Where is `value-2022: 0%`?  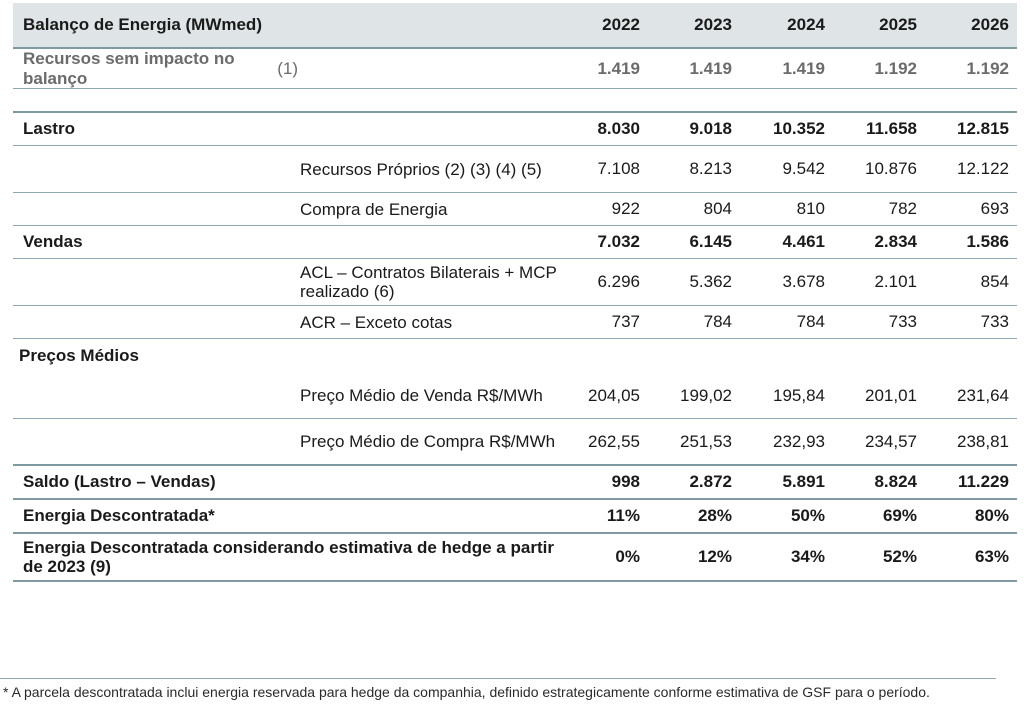 value-2022: 0% is located at coordinates (627, 556).